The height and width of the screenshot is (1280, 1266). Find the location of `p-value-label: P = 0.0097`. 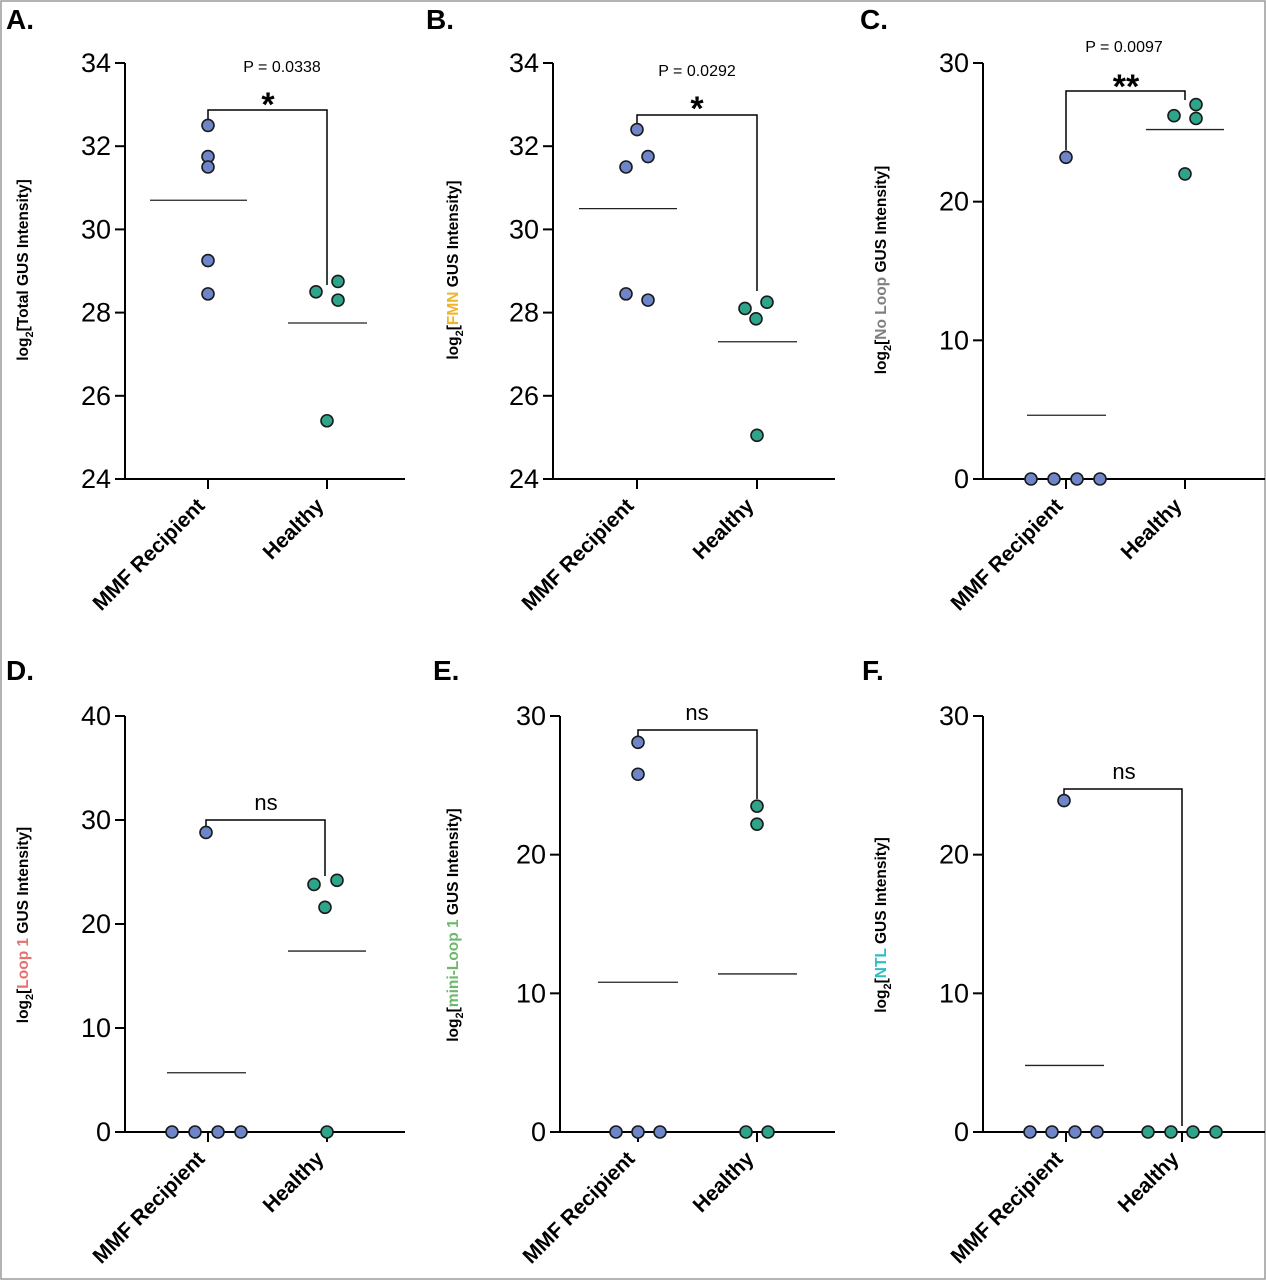

p-value-label: P = 0.0097 is located at coordinates (1124, 47).